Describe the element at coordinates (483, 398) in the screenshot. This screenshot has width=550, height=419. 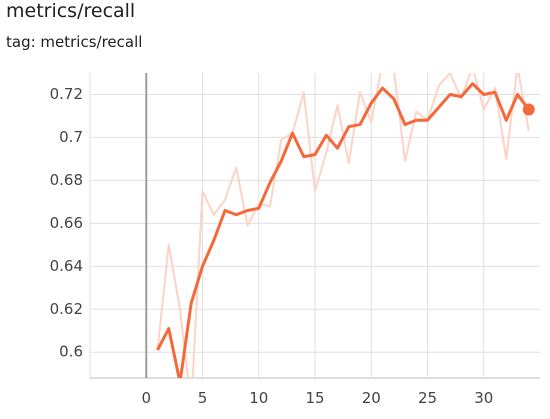
I see `x-tick-label: 30` at that location.